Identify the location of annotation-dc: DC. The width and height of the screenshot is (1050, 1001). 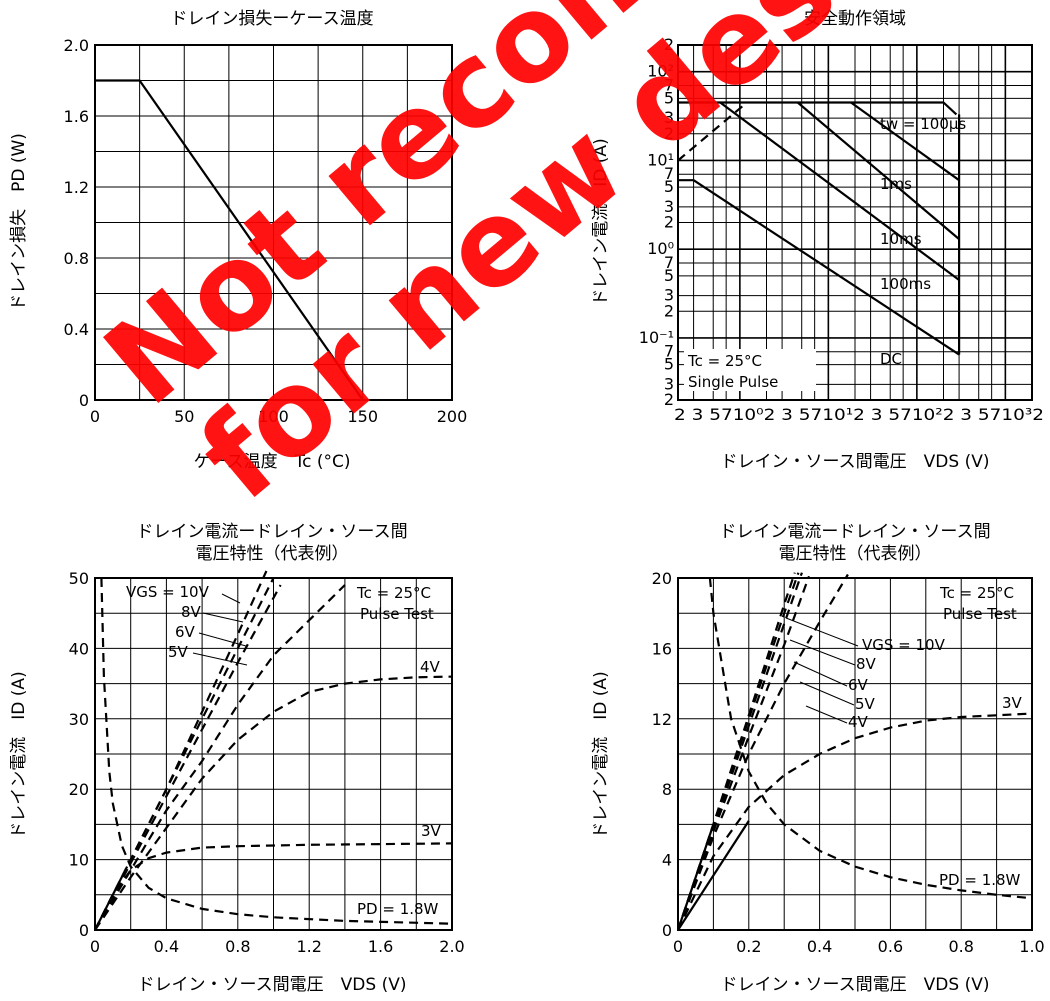
(891, 359).